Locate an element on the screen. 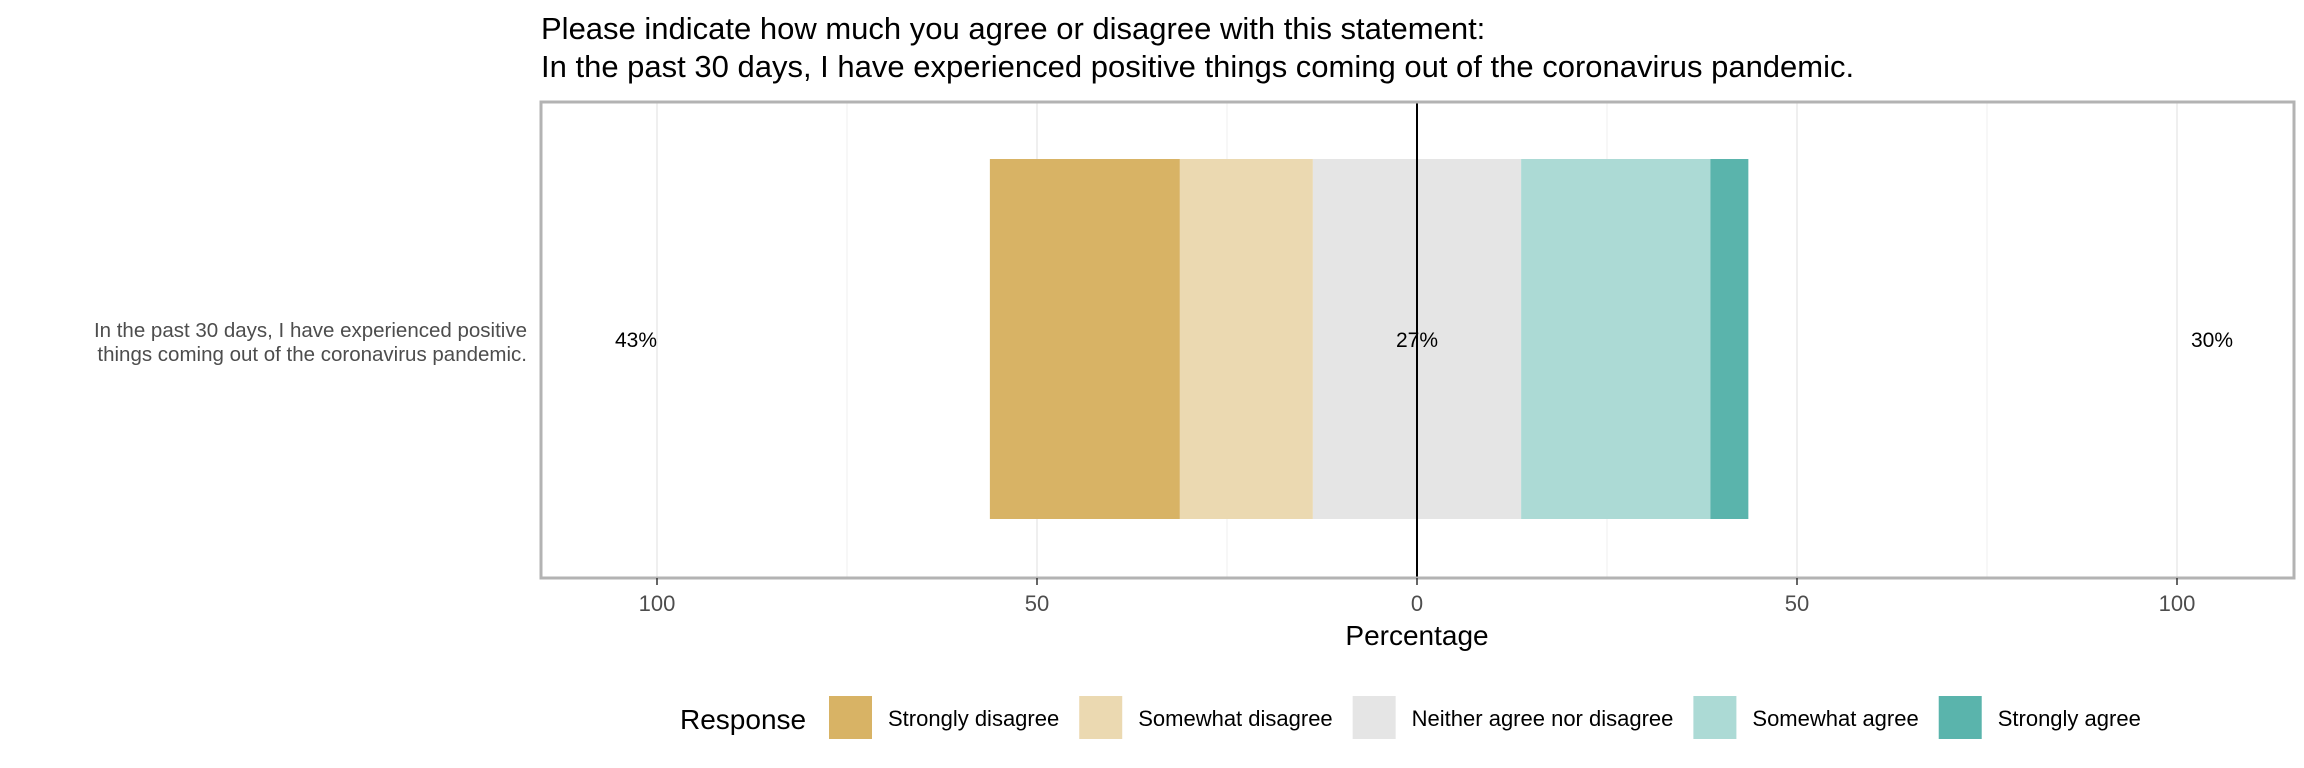 This screenshot has width=2304, height=768. percent-label-left: 43% is located at coordinates (636, 340).